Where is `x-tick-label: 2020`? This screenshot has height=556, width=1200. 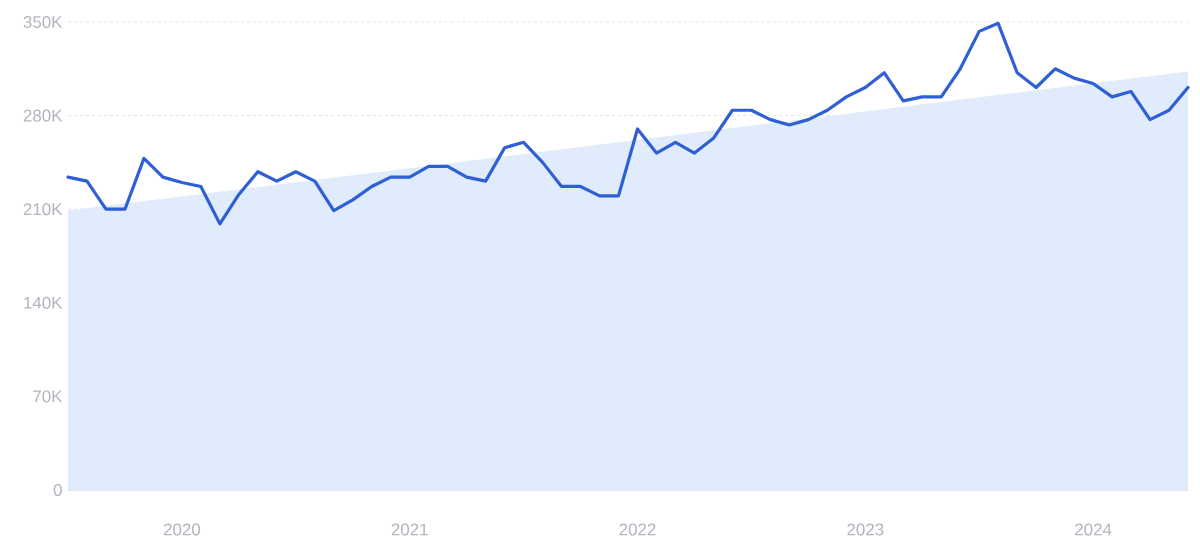 x-tick-label: 2020 is located at coordinates (182, 529).